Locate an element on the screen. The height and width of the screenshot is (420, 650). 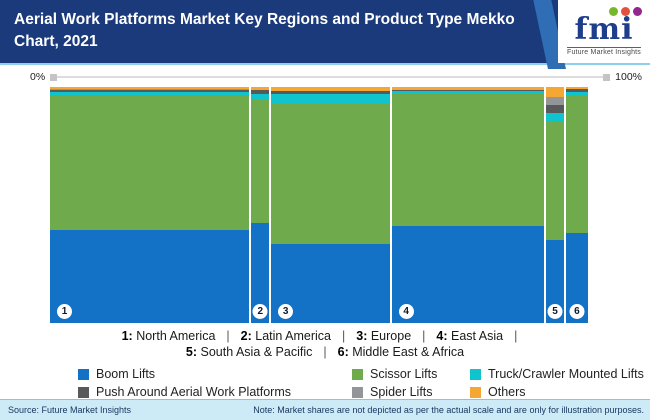
column-number-badge: 4 is located at coordinates (406, 311).